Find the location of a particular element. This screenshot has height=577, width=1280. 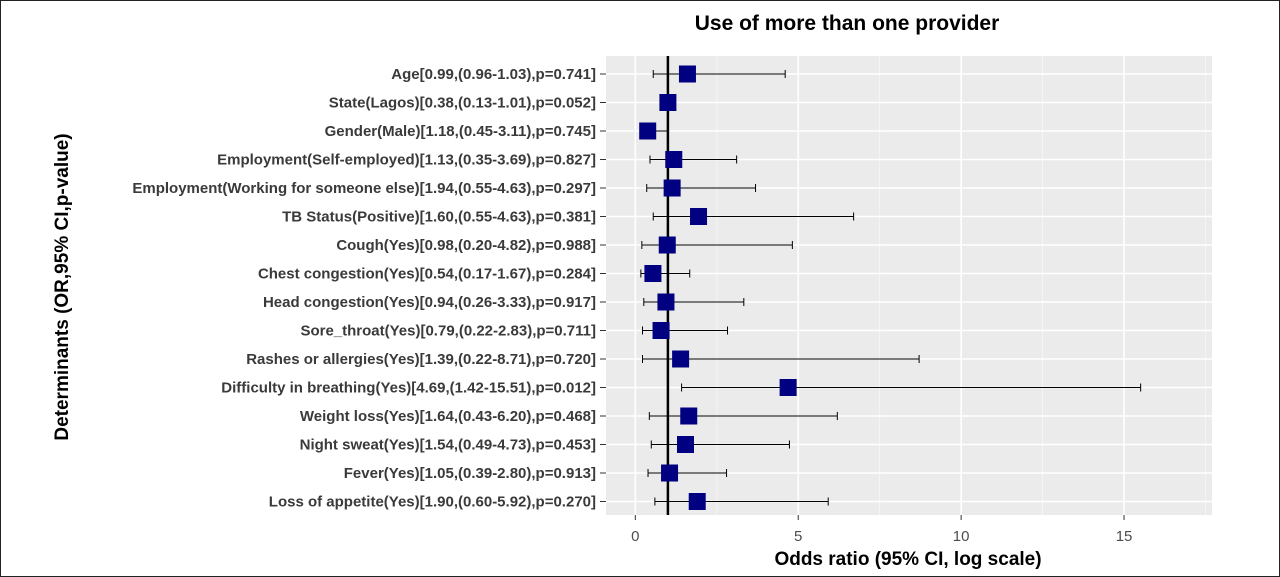

row-label: Fever(Yes)[1.05,(0.39-2.80),p=0.913] is located at coordinates (470, 473).